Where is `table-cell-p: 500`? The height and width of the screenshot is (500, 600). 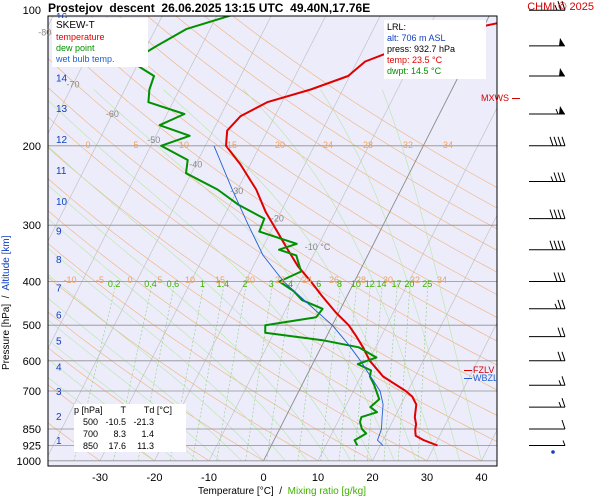
table-cell-p: 500 is located at coordinates (90, 422).